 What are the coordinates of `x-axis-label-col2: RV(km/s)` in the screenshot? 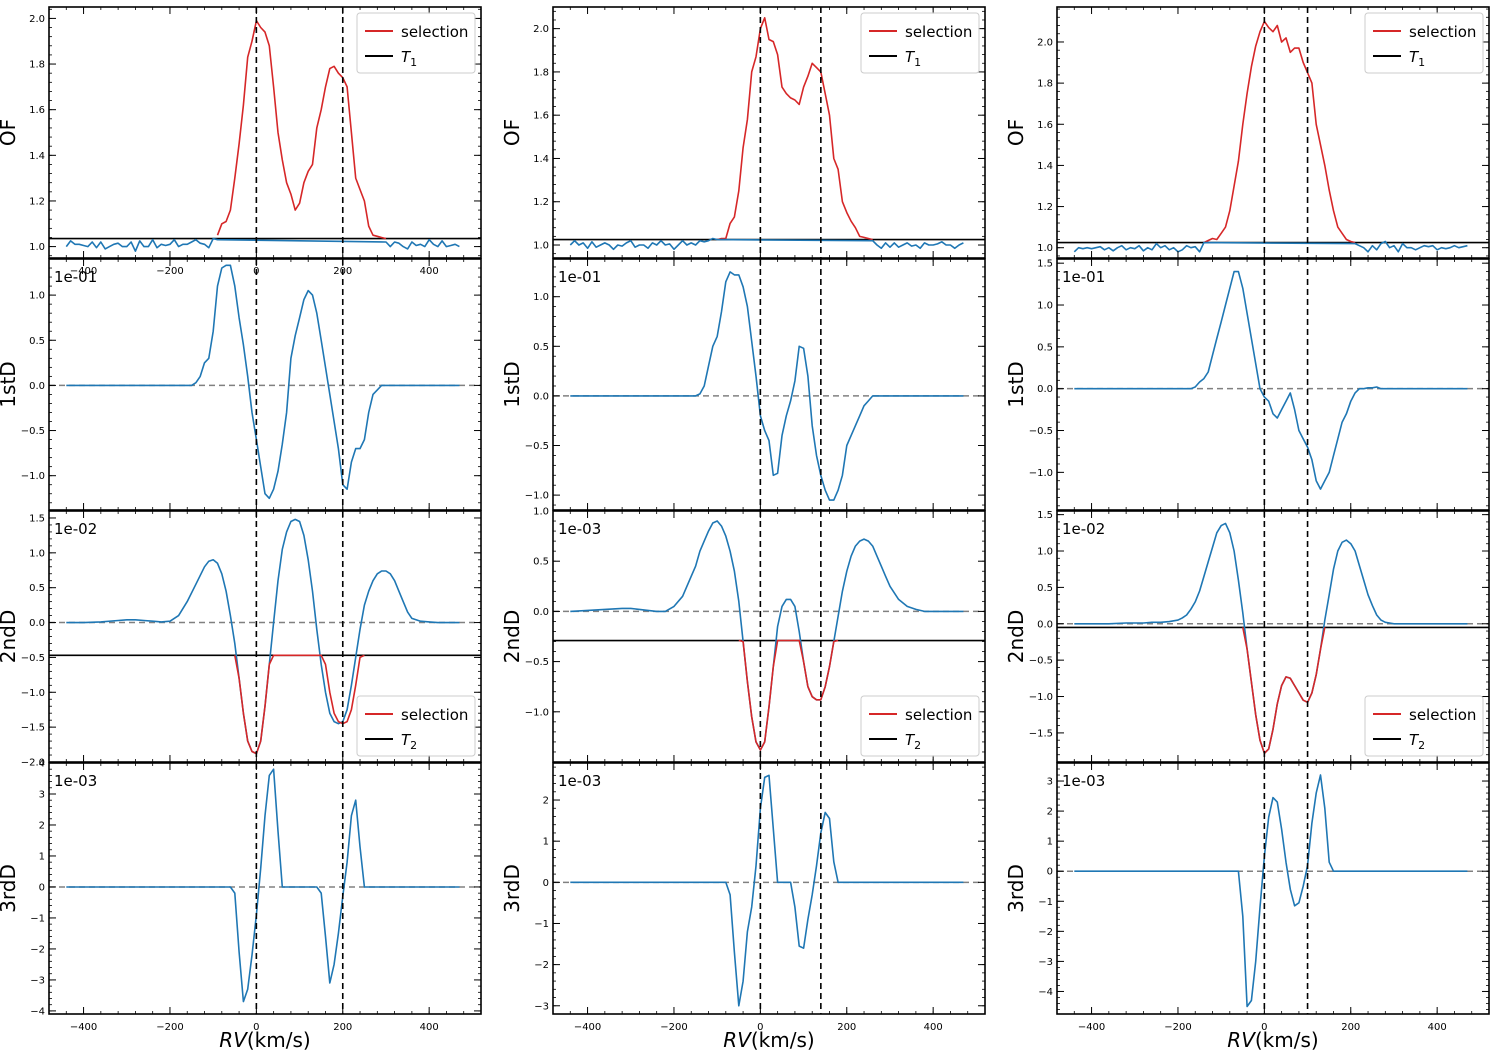 It's located at (768, 1040).